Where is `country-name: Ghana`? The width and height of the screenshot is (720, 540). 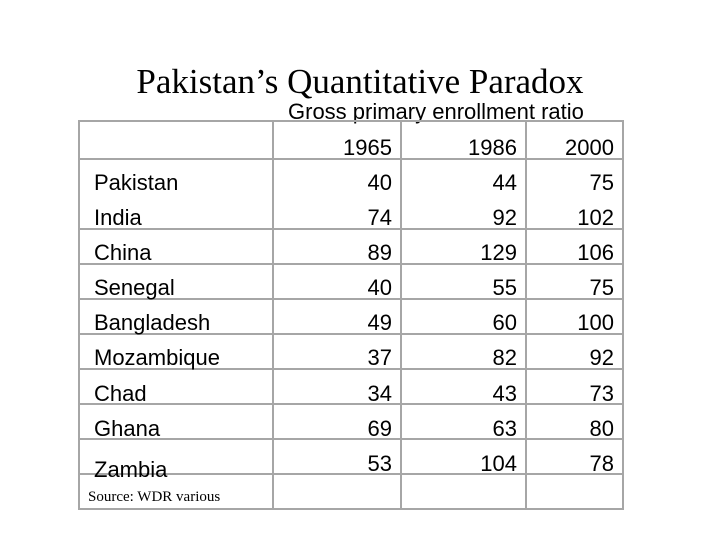
country-name: Ghana is located at coordinates (127, 428).